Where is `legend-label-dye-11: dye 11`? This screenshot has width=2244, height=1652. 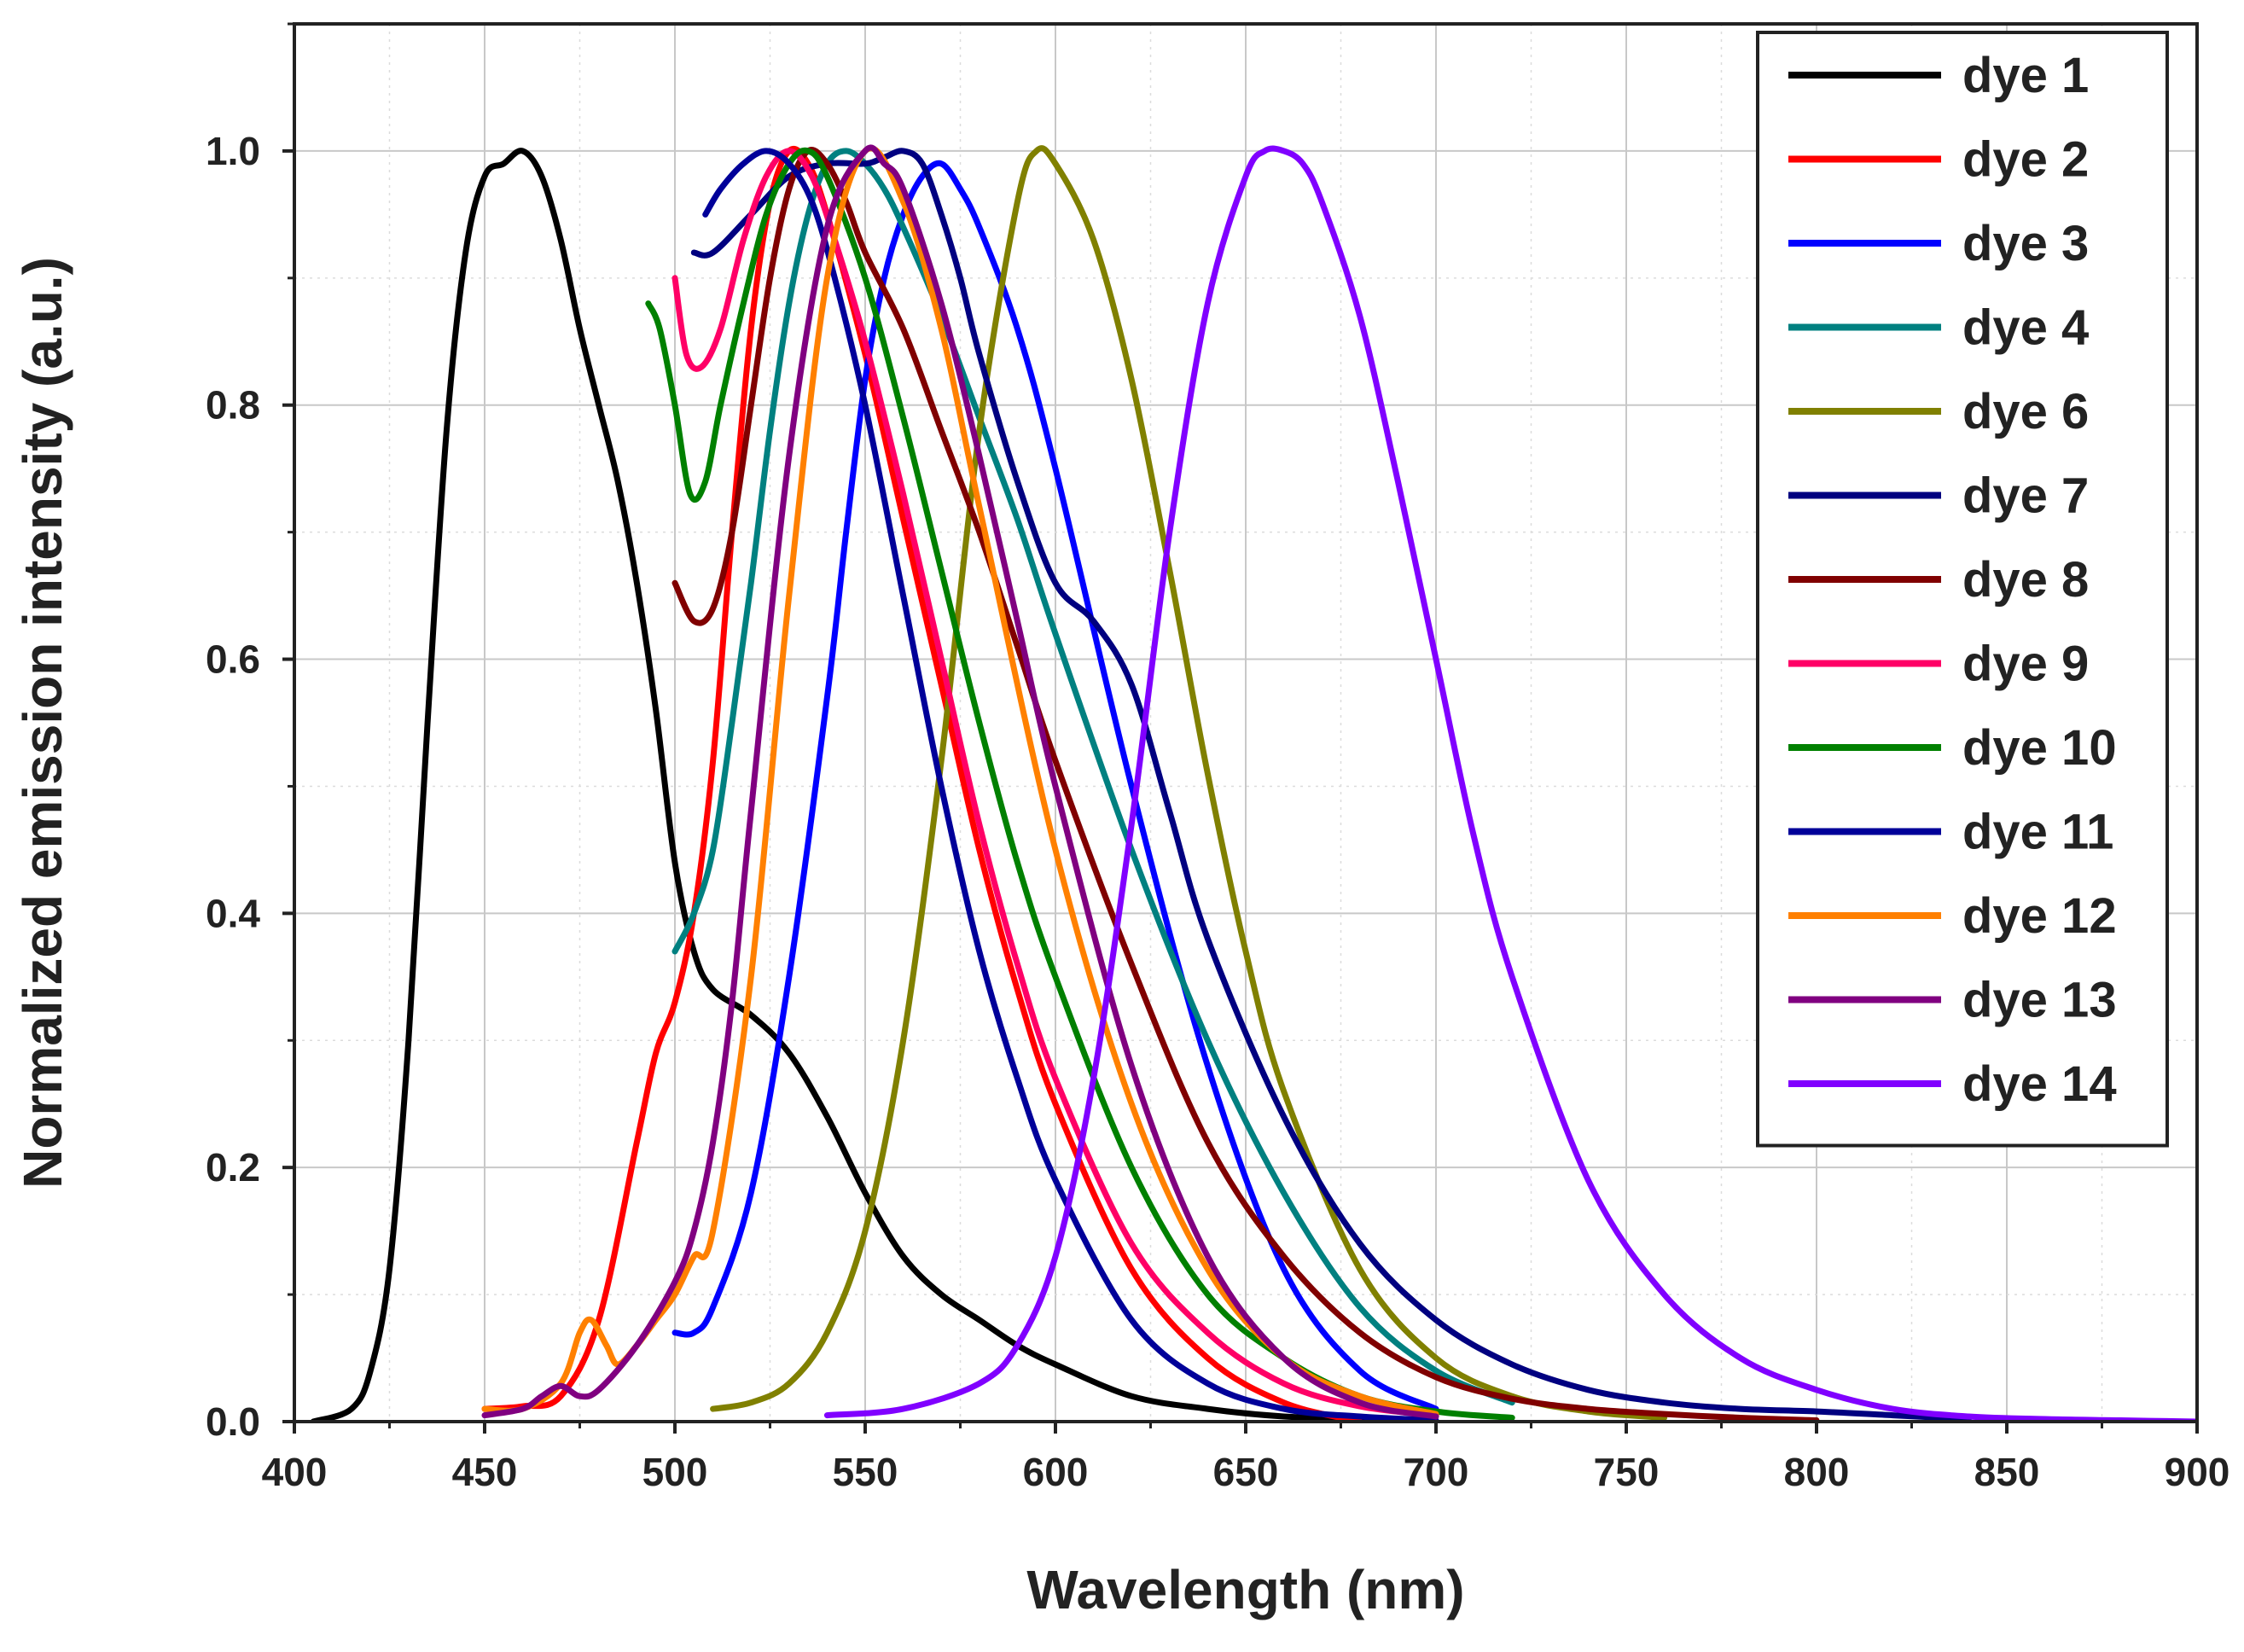
legend-label-dye-11: dye 11 is located at coordinates (2038, 832).